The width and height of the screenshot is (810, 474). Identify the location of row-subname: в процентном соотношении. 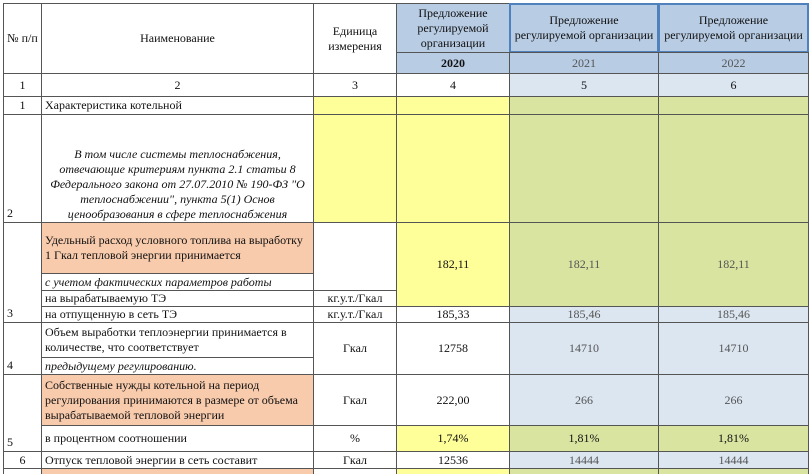
(177, 438).